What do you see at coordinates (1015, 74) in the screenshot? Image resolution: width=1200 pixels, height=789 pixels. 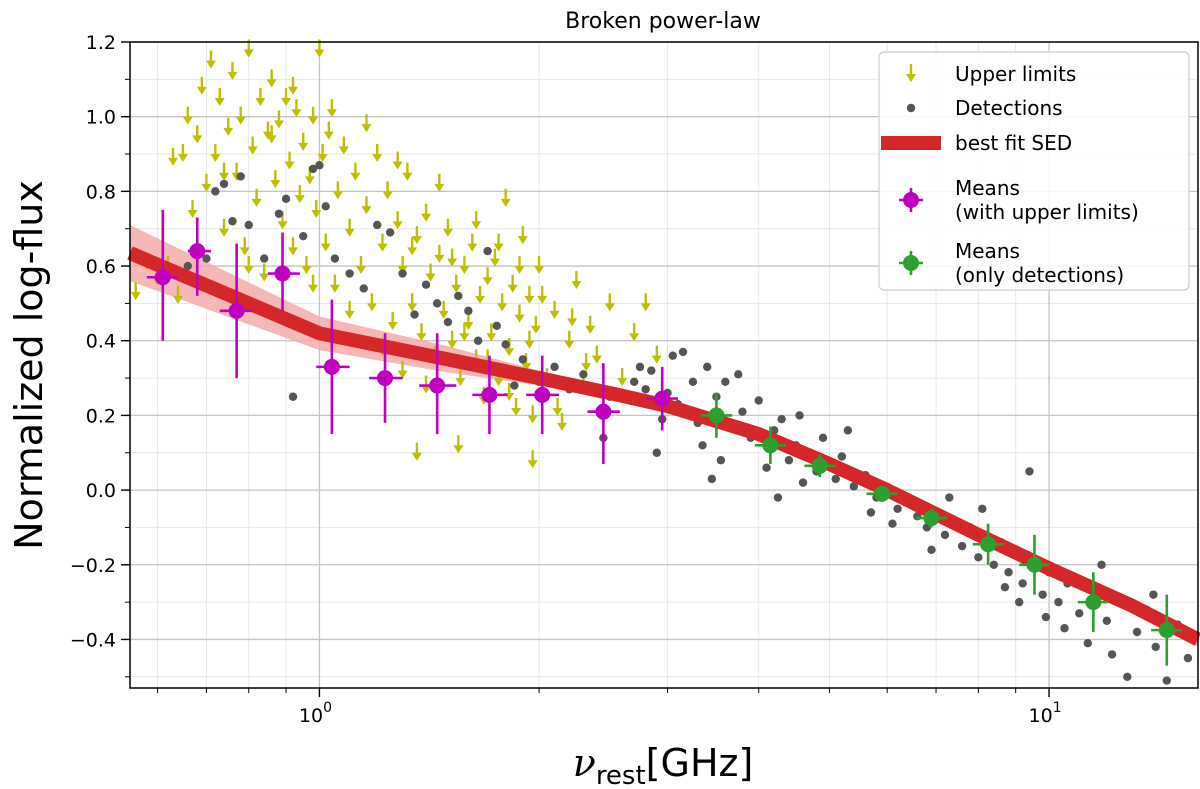 I see `legend-label: Upper limits` at bounding box center [1015, 74].